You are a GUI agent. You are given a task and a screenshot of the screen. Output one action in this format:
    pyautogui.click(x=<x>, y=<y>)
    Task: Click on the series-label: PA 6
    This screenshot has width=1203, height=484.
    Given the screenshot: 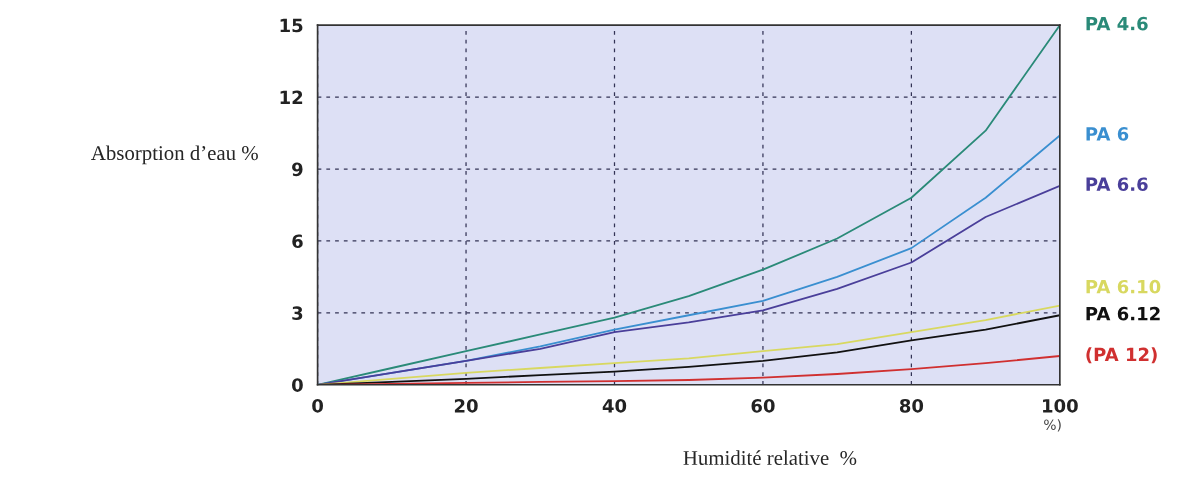 What is the action you would take?
    pyautogui.click(x=1107, y=134)
    